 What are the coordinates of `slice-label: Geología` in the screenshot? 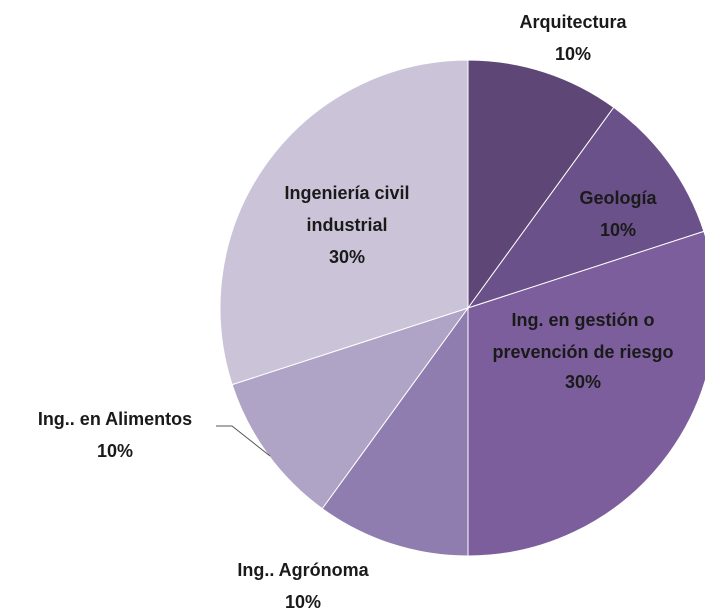 It's located at (618, 198).